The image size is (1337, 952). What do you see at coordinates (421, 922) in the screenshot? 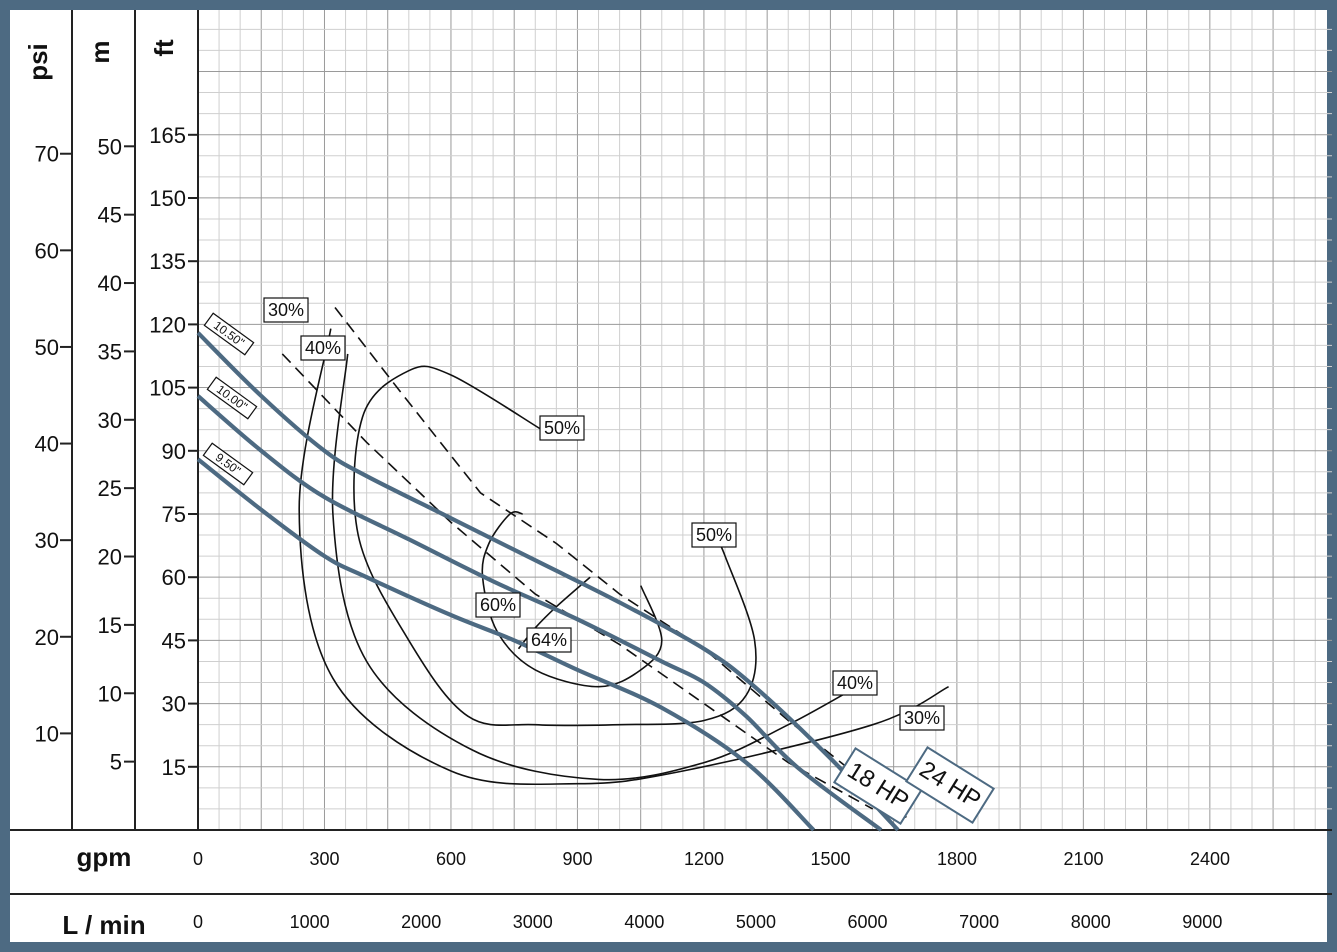
I see `lmin-tick-label: 2000` at bounding box center [421, 922].